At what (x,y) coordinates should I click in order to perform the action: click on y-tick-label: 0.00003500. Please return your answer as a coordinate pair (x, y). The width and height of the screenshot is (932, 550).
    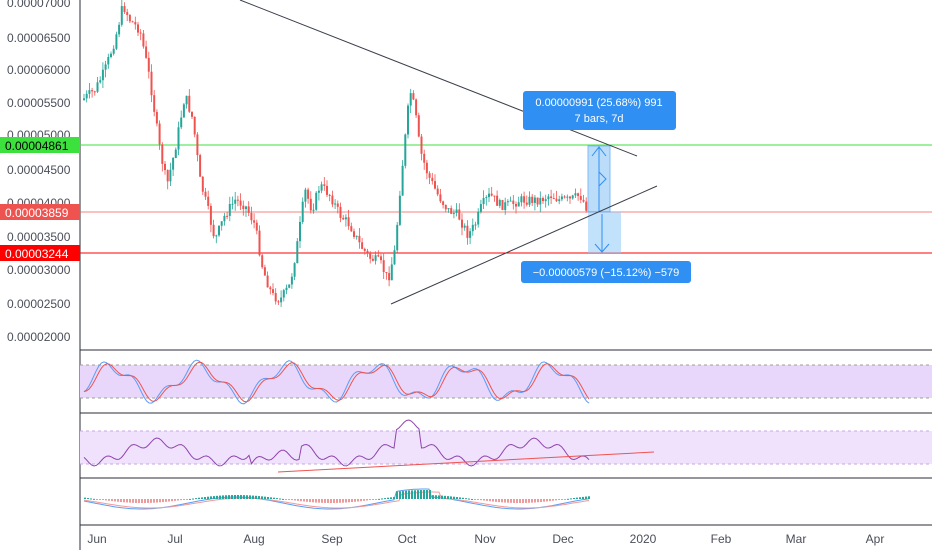
    Looking at the image, I should click on (39, 237).